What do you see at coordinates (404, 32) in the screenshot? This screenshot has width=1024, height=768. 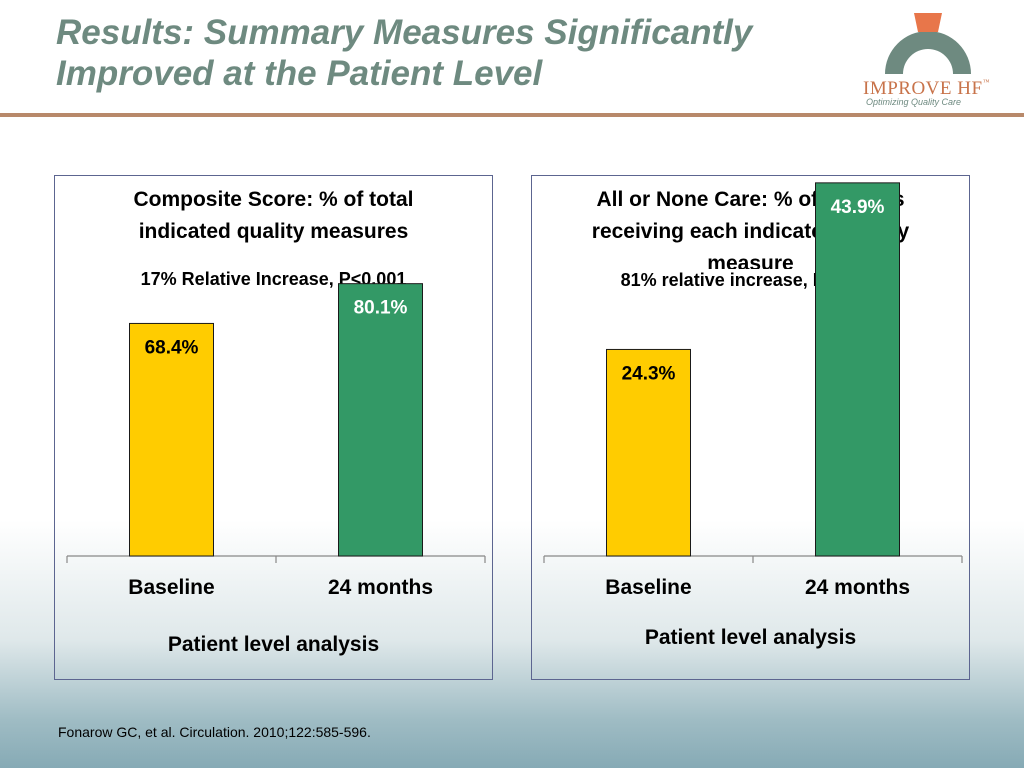 I see `page-title-line-1: Results: Summary Measures Significantly` at bounding box center [404, 32].